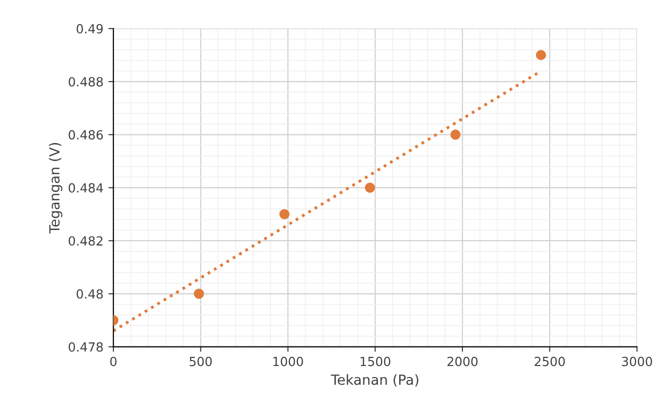 This screenshot has height=408, width=667. I want to click on y-axis-title: Tegangan (V), so click(55, 188).